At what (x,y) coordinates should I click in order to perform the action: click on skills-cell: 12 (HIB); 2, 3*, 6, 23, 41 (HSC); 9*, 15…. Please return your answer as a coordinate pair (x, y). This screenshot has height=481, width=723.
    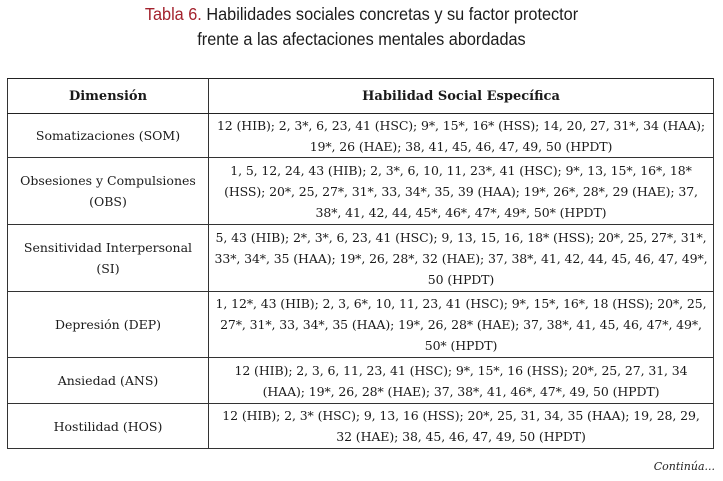
    Looking at the image, I should click on (461, 135).